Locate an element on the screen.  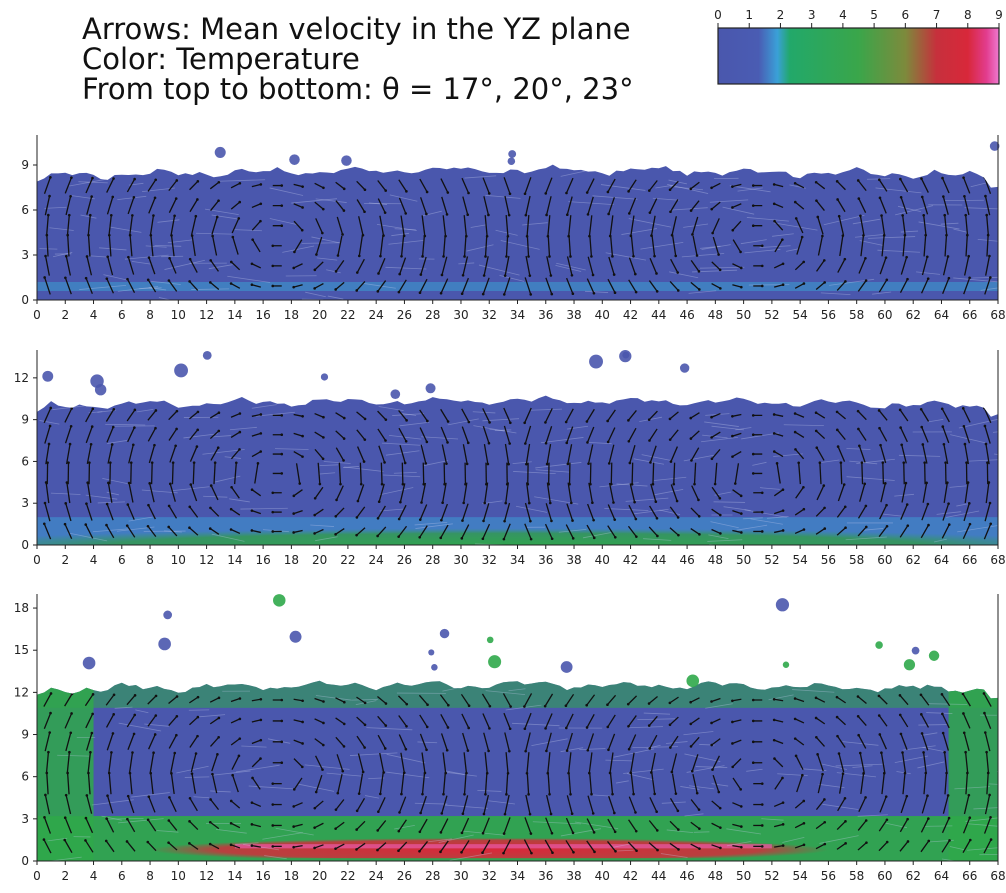
title-line-order: From top to bottom: θ = 17°, 20°, 23° is located at coordinates (358, 89).